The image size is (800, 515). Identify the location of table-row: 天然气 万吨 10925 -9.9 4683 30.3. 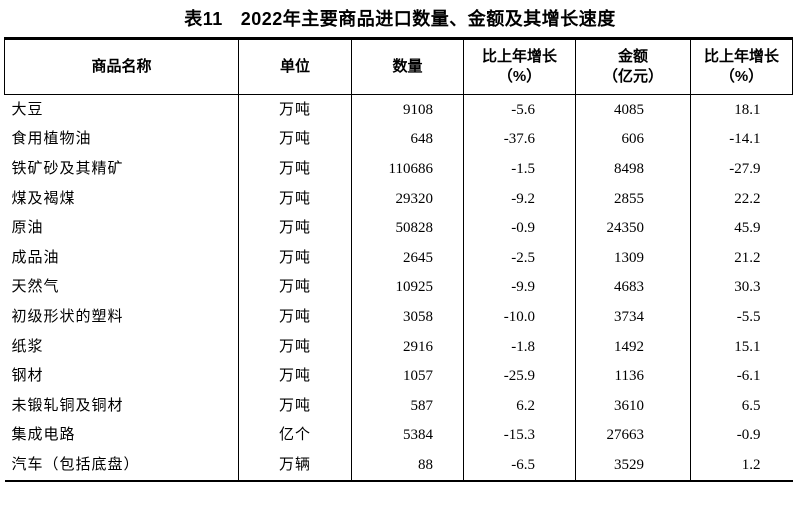
(399, 287).